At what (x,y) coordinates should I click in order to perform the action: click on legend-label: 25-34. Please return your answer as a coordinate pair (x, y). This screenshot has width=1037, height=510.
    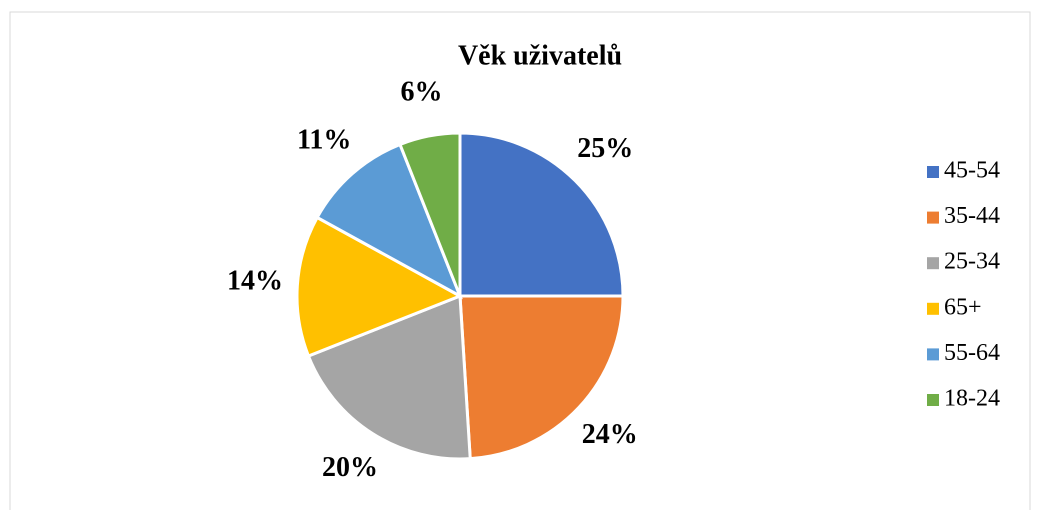
    Looking at the image, I should click on (972, 262).